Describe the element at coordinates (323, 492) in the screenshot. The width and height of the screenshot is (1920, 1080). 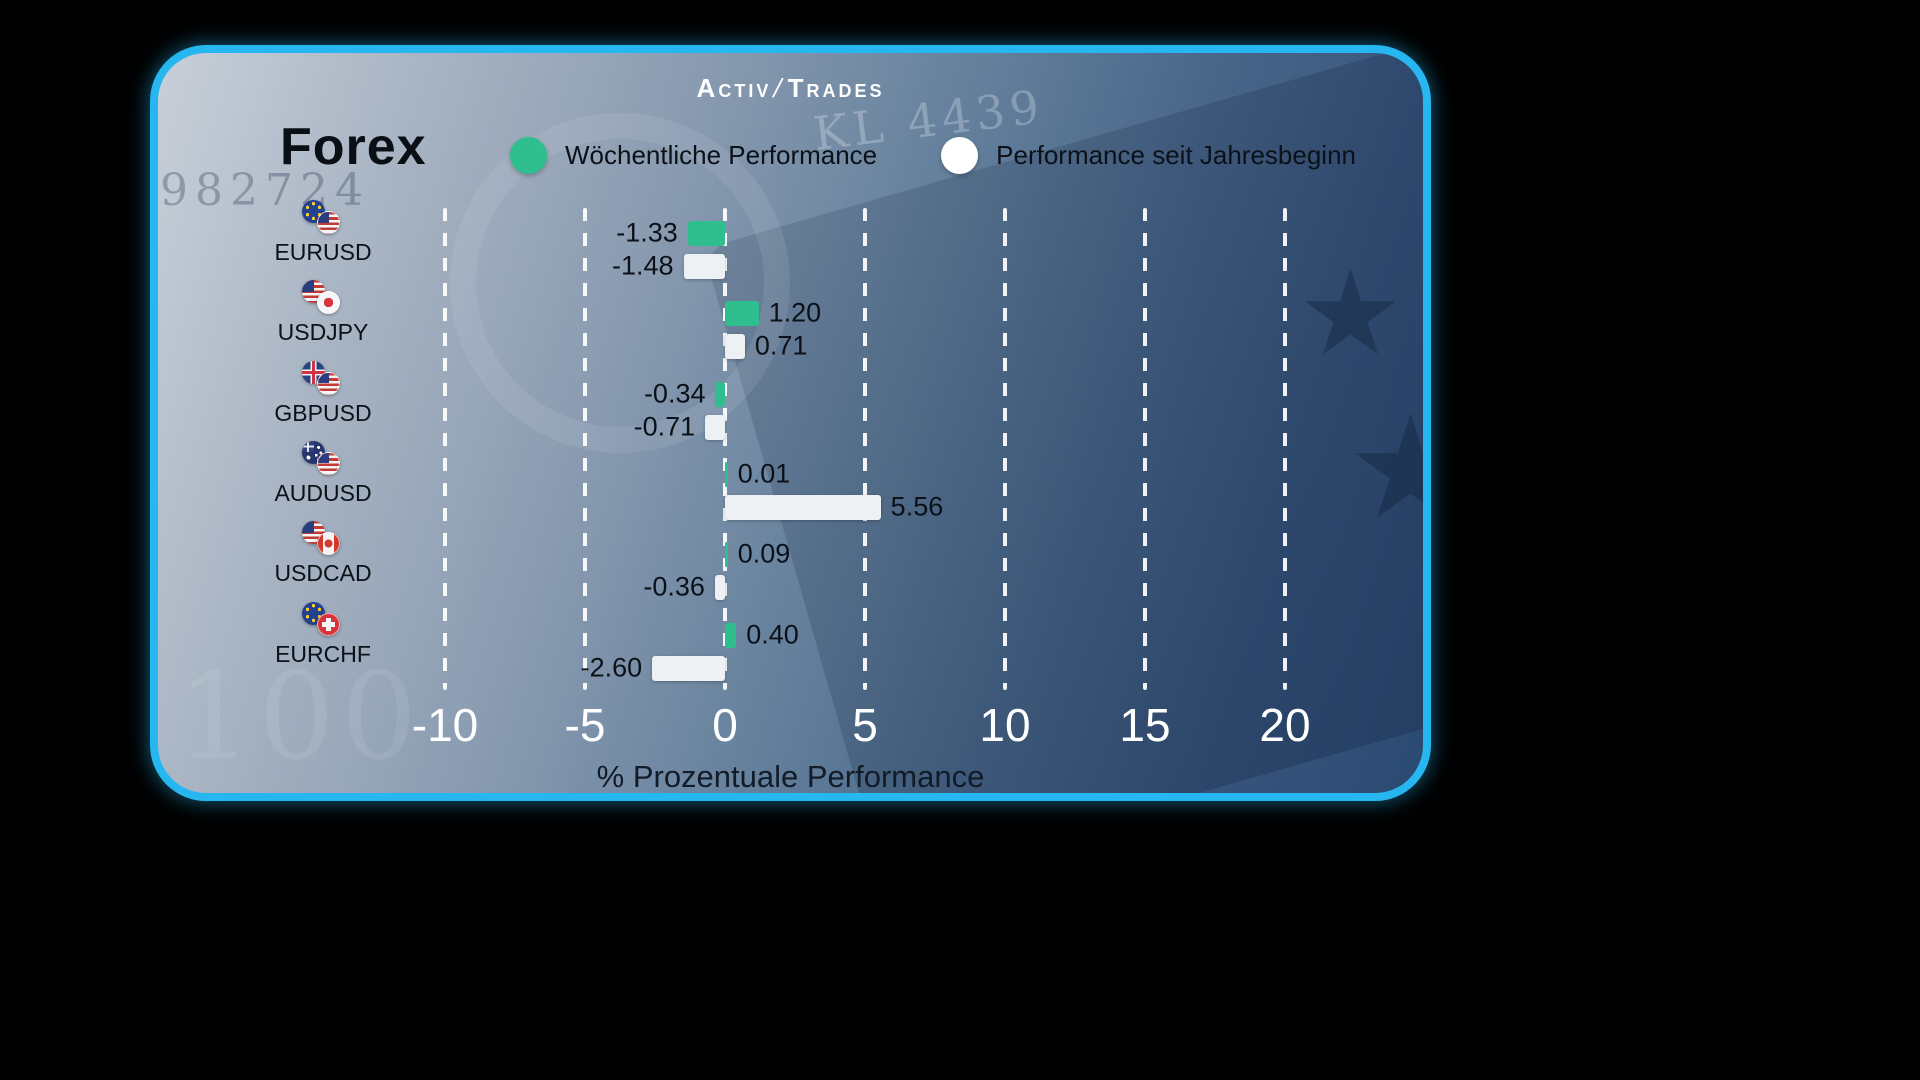
I see `pair-name: AUDUSD` at that location.